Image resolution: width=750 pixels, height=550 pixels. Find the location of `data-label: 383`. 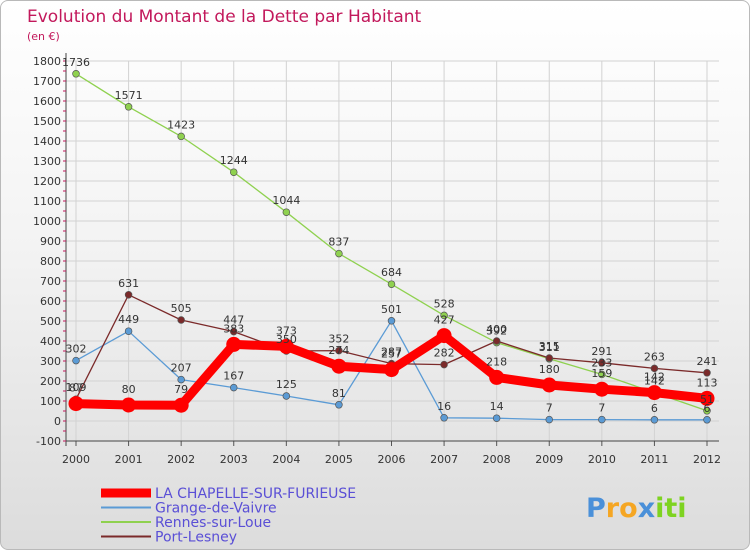

data-label: 383 is located at coordinates (233, 328).